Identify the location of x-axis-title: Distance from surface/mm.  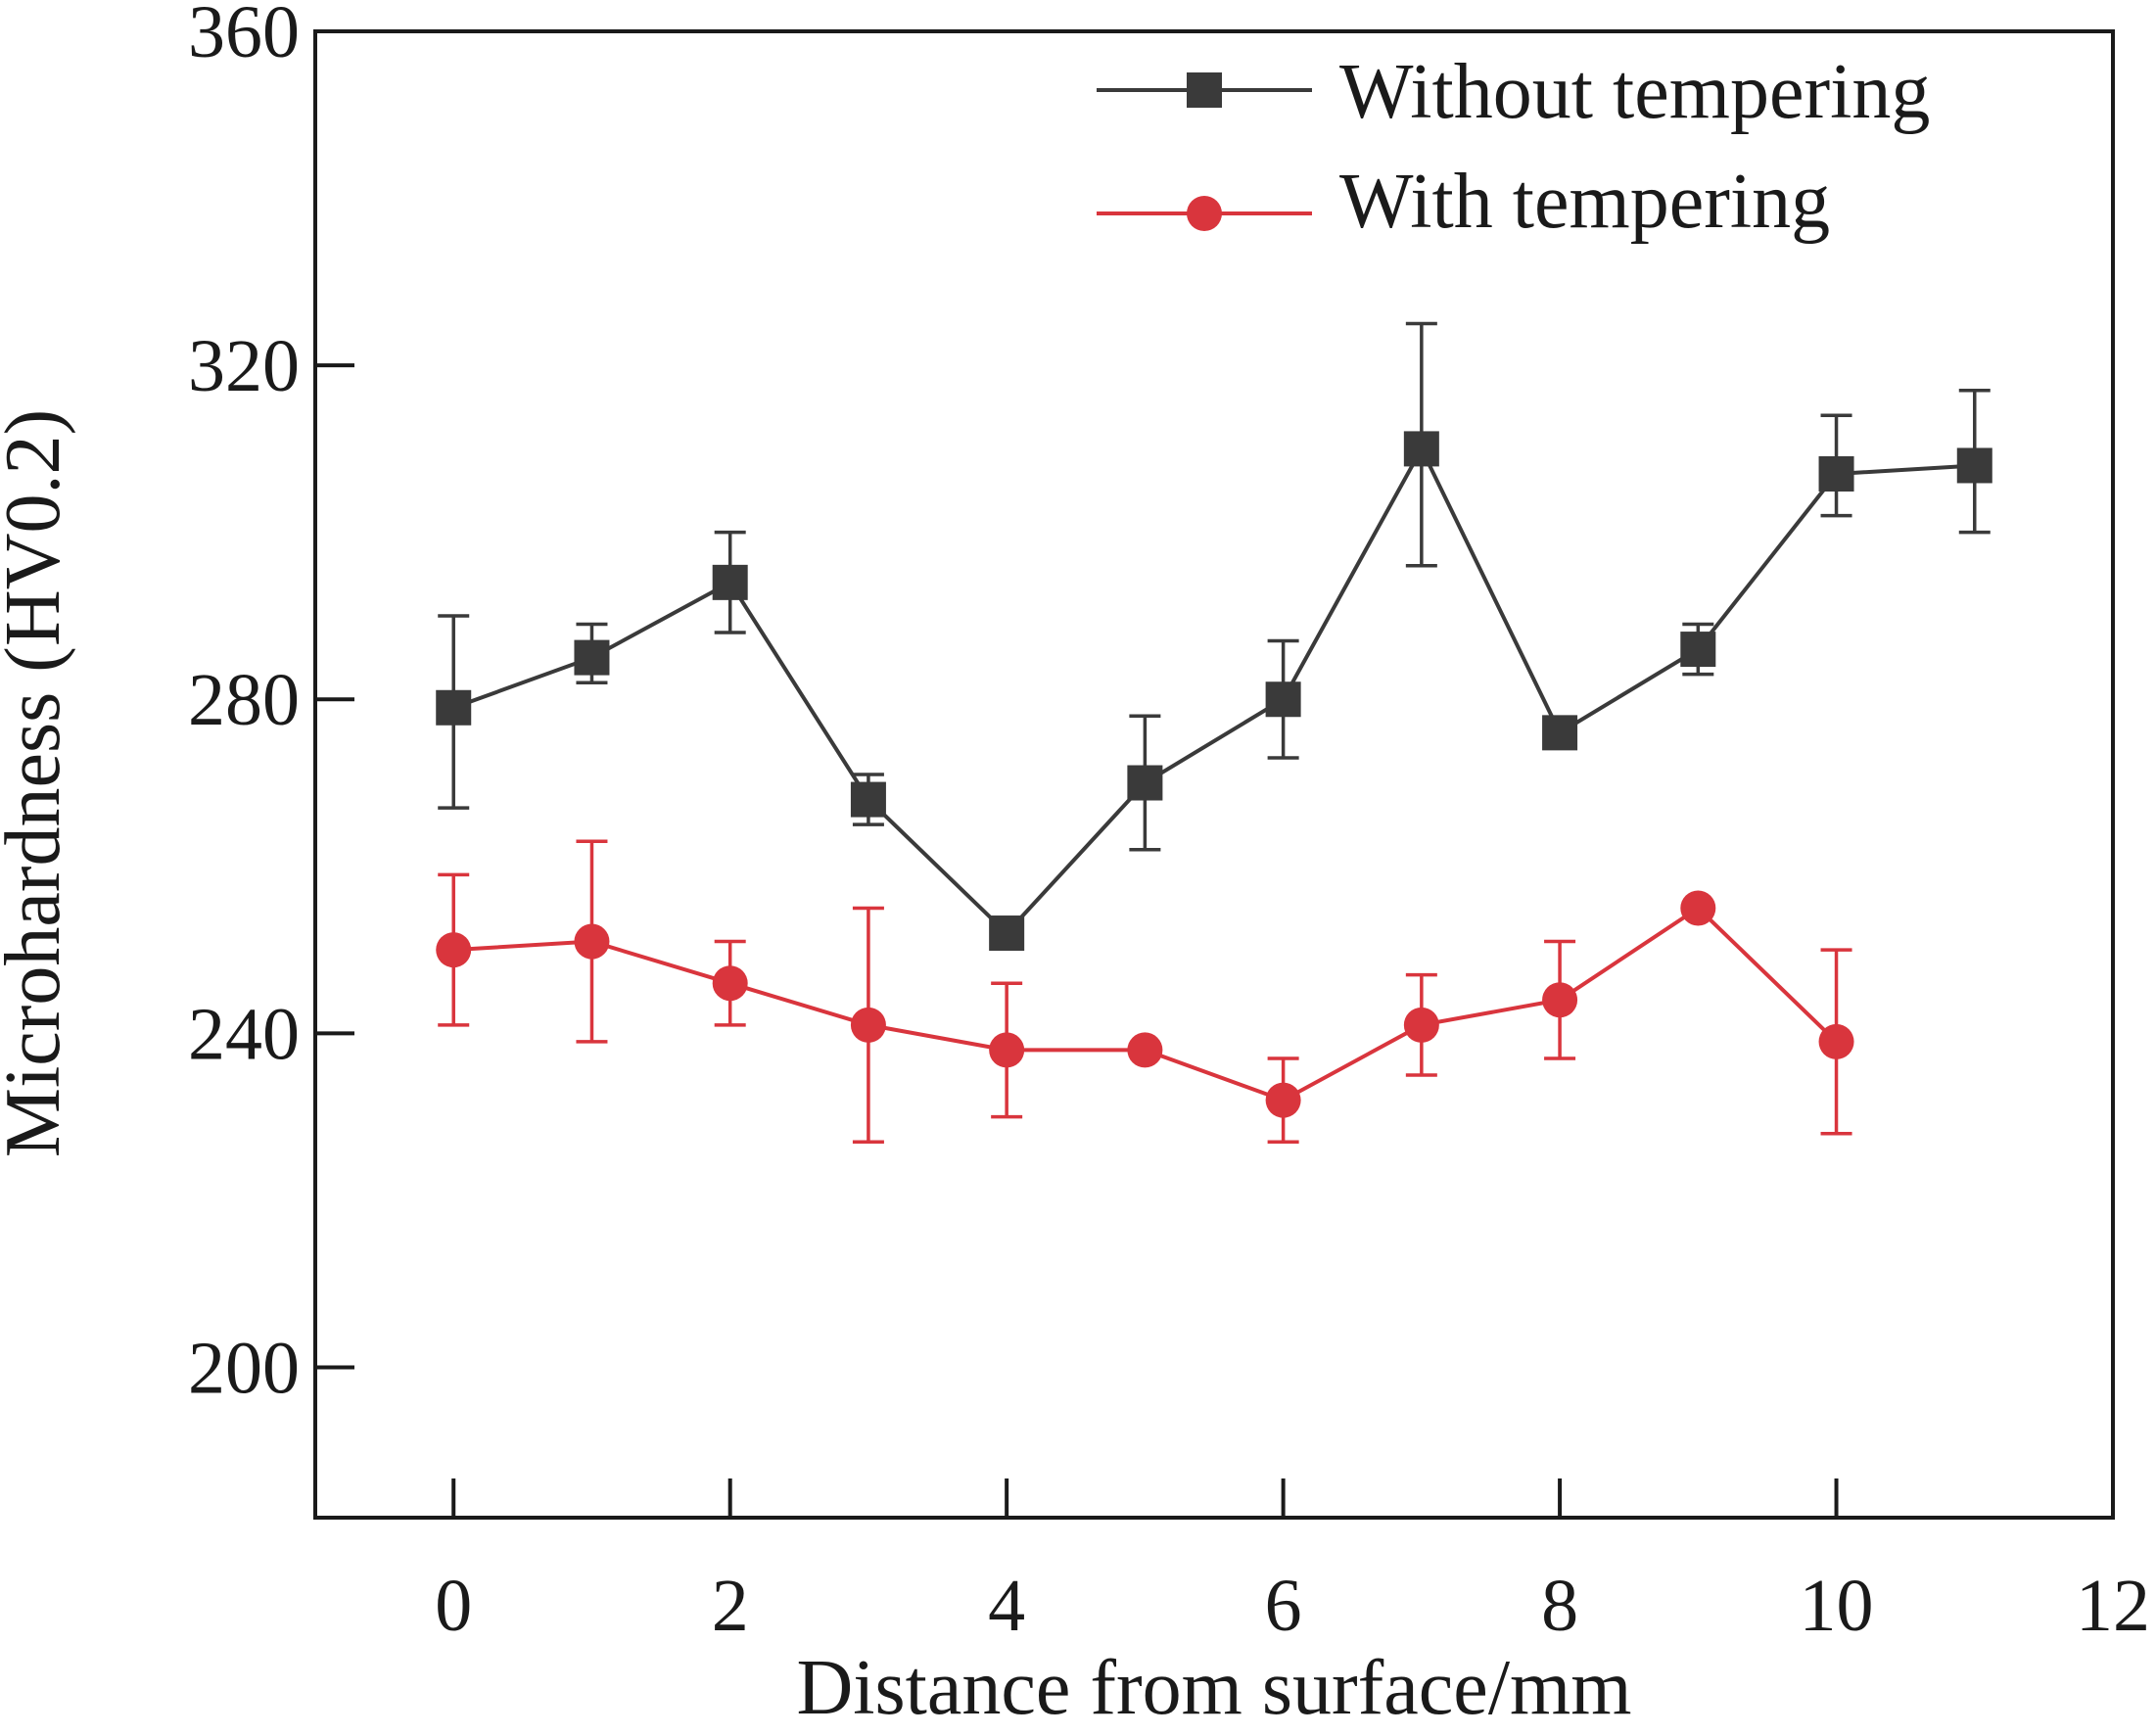
(1213, 1688).